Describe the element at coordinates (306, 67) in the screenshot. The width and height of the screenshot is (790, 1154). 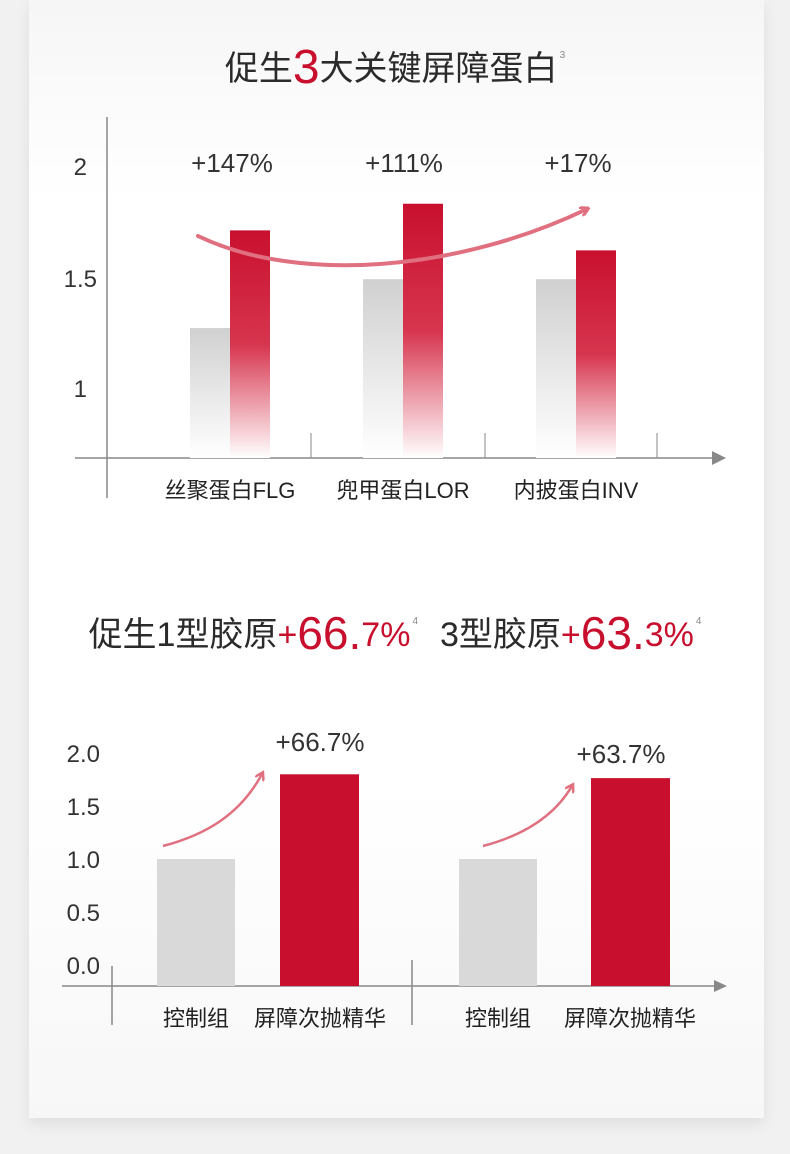
I see `title-number: 3` at that location.